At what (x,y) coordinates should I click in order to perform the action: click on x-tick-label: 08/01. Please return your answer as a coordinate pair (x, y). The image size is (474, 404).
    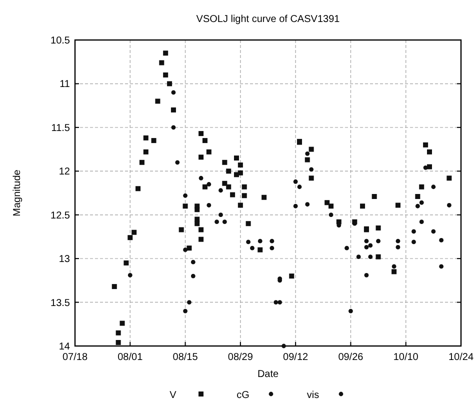
    Looking at the image, I should click on (131, 357).